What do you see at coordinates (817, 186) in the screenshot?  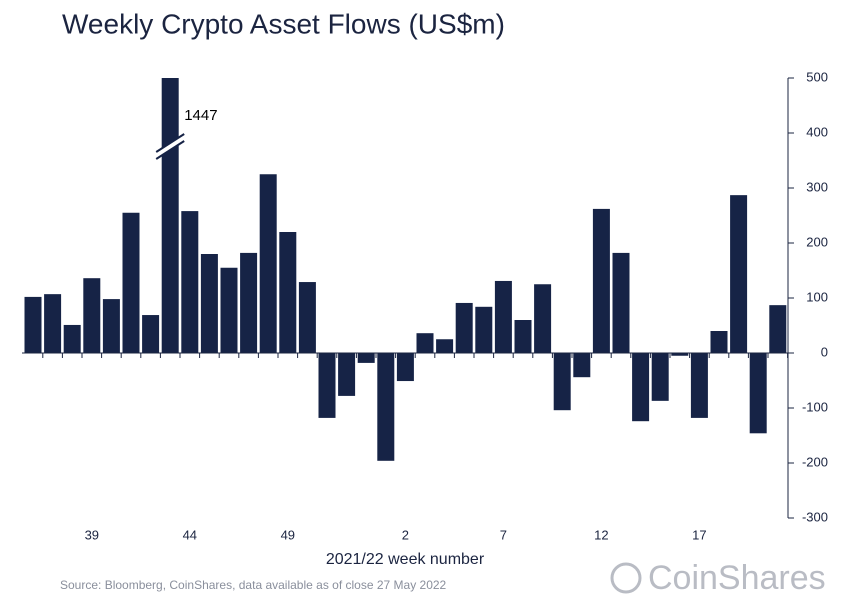 I see `y-tick-label: 300` at bounding box center [817, 186].